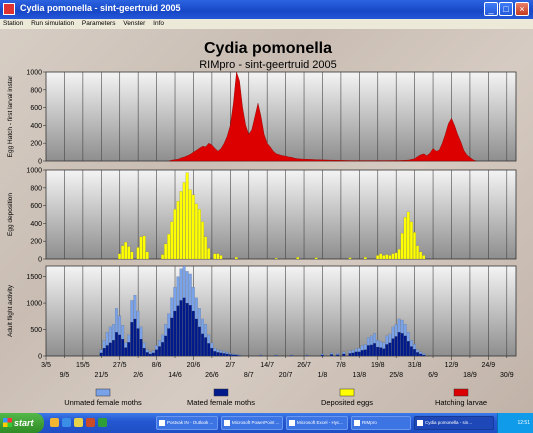  Describe the element at coordinates (158, 23) in the screenshot. I see `menu-info: Info` at that location.